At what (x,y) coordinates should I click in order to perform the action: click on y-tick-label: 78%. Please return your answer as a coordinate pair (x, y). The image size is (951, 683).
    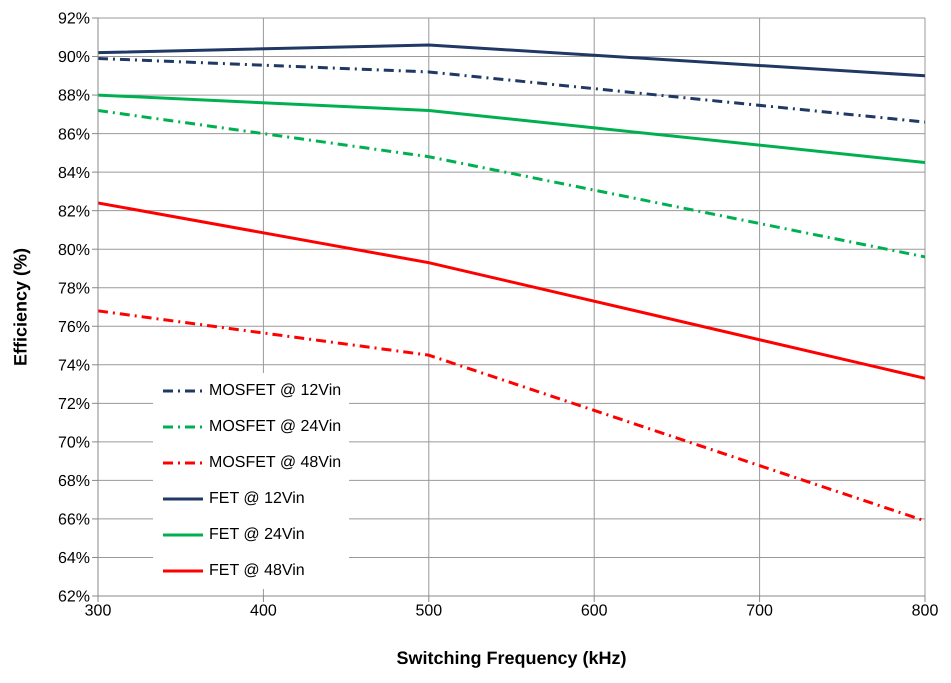
    Looking at the image, I should click on (74, 289).